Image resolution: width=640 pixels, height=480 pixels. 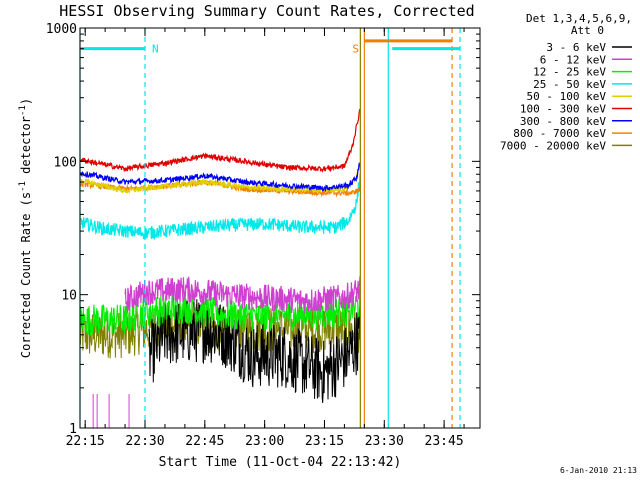 What do you see at coordinates (204, 441) in the screenshot?
I see `x-tick-label: 22:45` at bounding box center [204, 441].